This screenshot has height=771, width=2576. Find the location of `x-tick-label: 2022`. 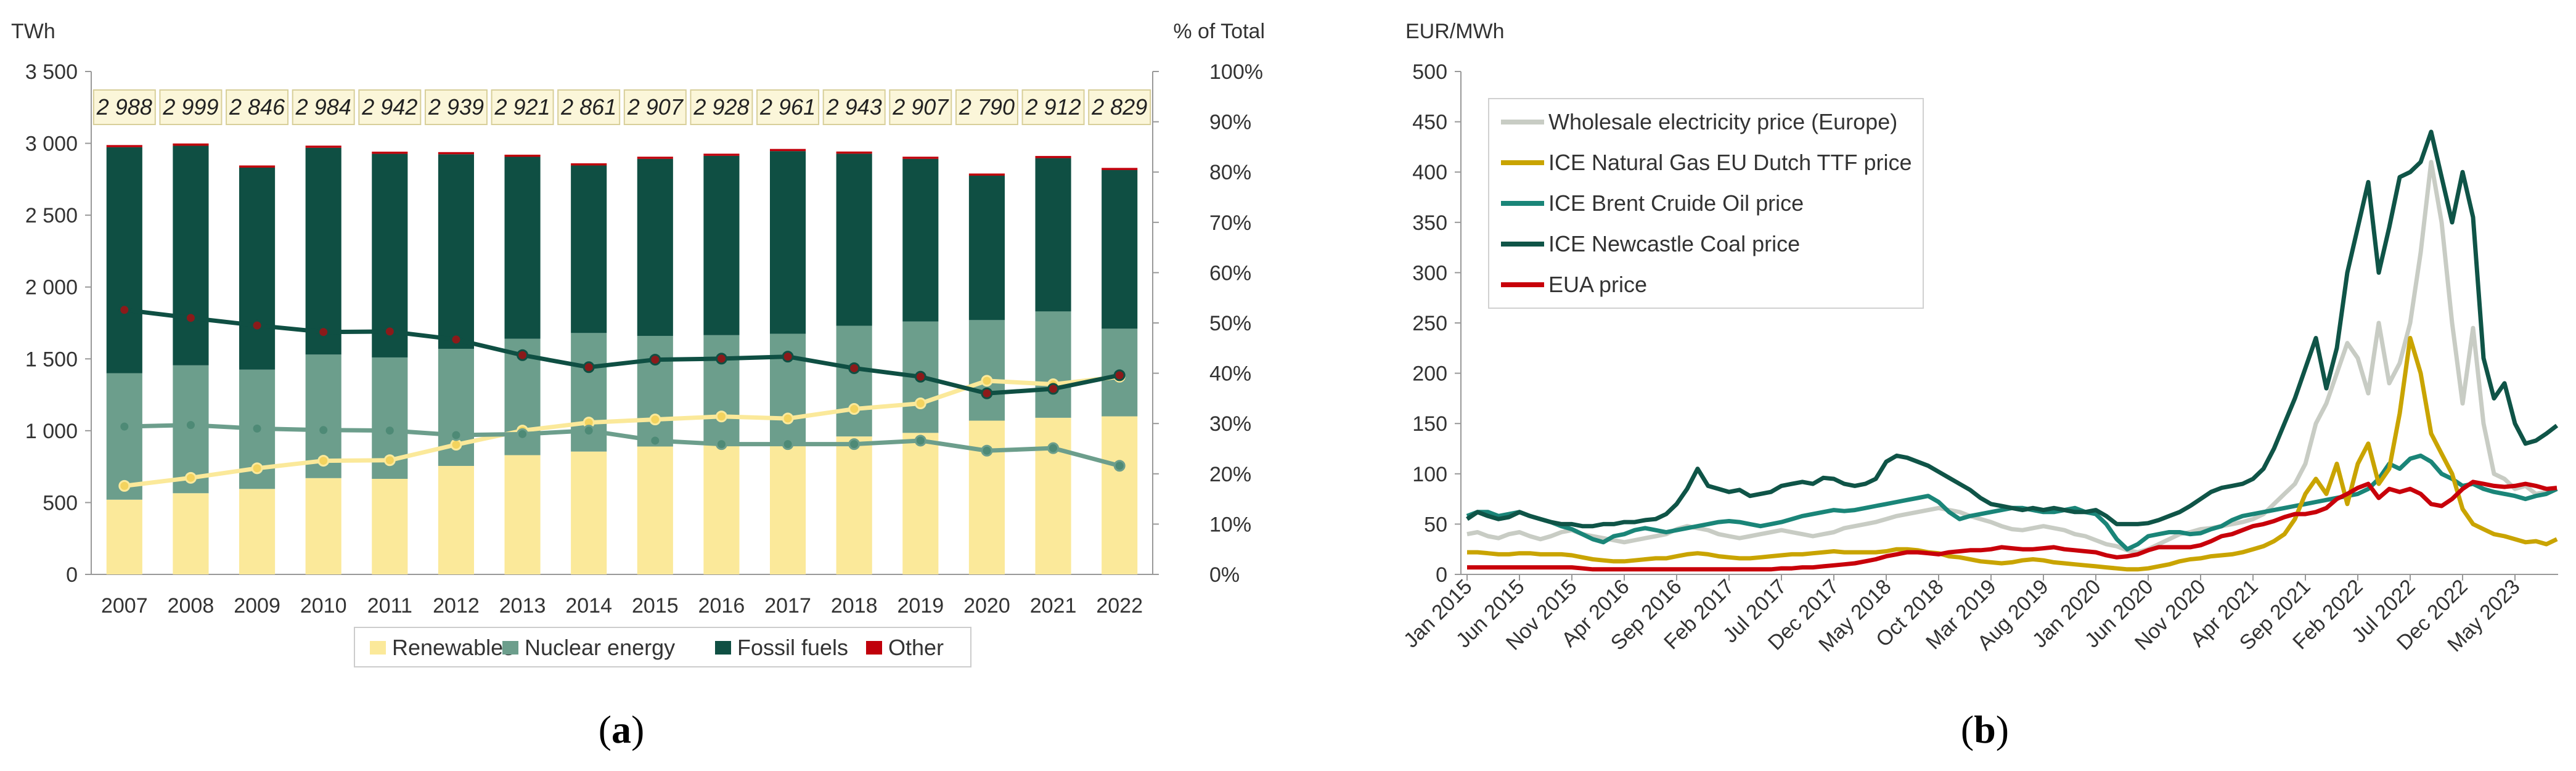

x-tick-label: 2022 is located at coordinates (1119, 606).